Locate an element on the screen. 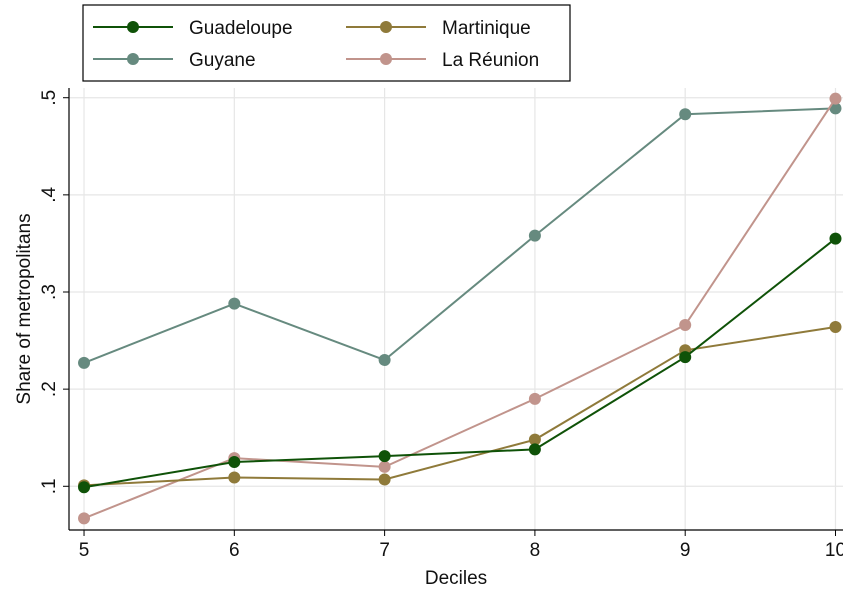  x-tick-label: 10 is located at coordinates (834, 550).